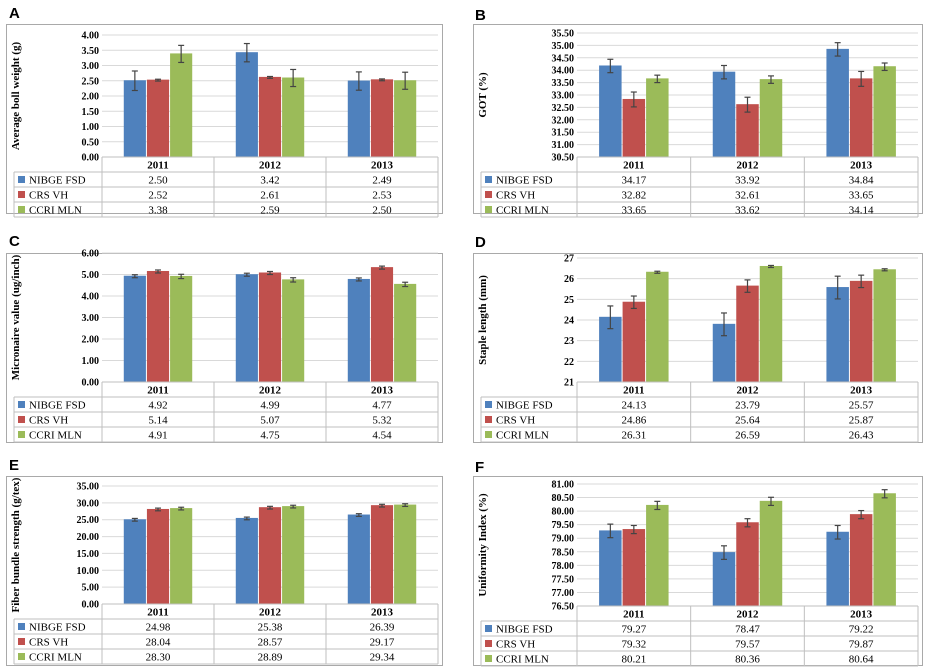 The width and height of the screenshot is (928, 671). I want to click on chart-e-ytick: 30.00, so click(88, 503).